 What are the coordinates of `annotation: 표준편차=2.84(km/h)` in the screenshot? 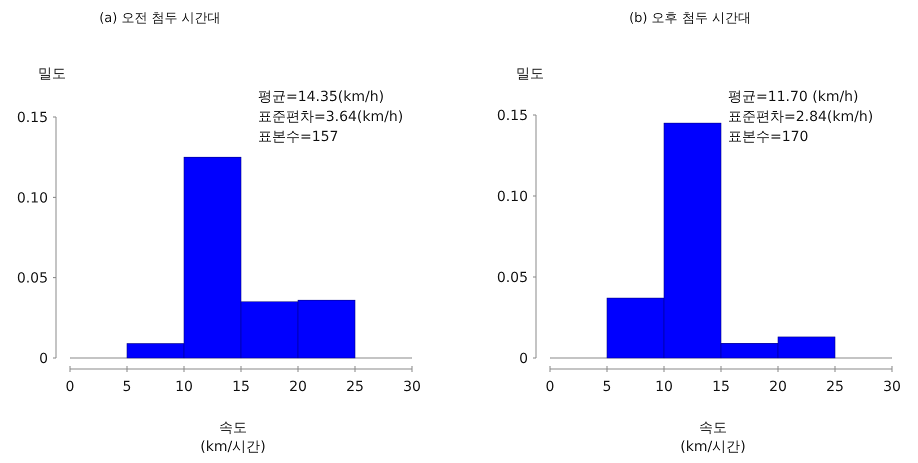 It's located at (801, 117).